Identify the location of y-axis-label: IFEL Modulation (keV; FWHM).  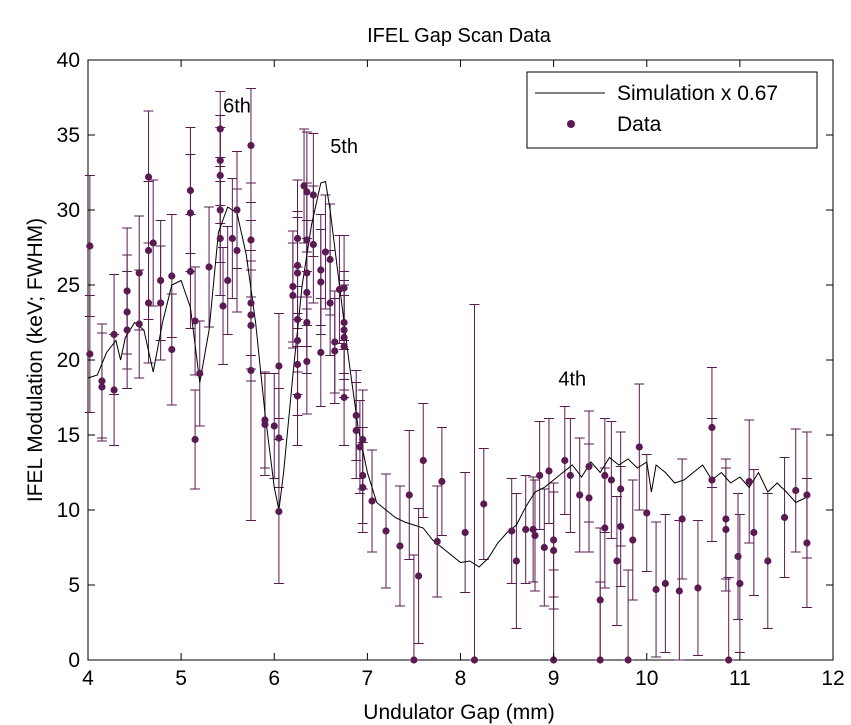
(35, 360).